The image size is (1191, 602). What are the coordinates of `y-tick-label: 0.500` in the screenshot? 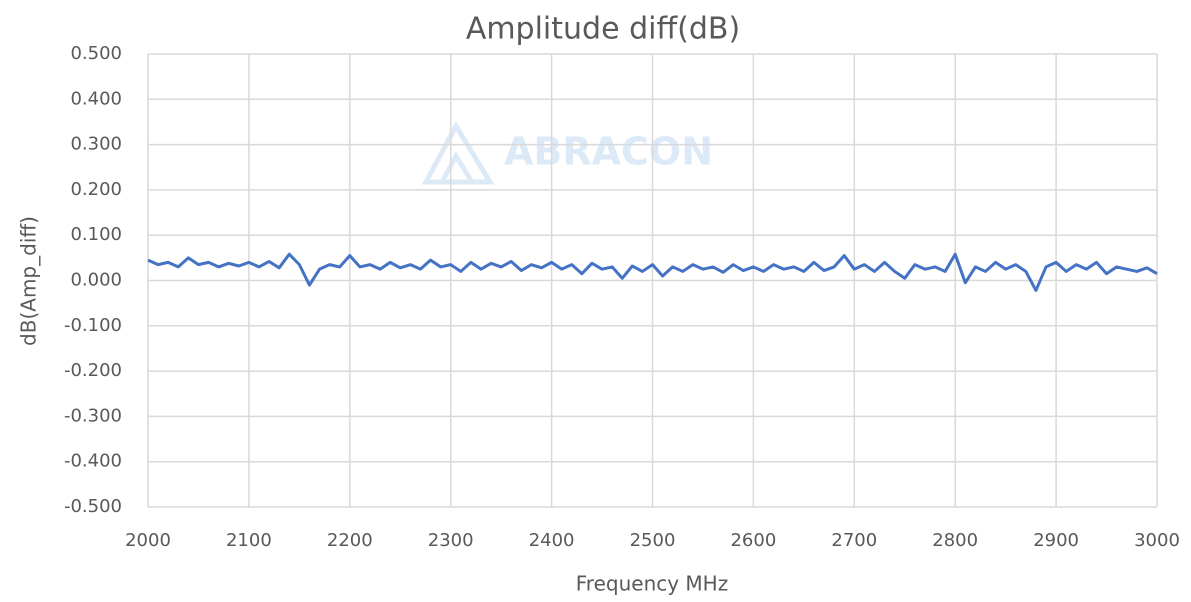 It's located at (96, 53).